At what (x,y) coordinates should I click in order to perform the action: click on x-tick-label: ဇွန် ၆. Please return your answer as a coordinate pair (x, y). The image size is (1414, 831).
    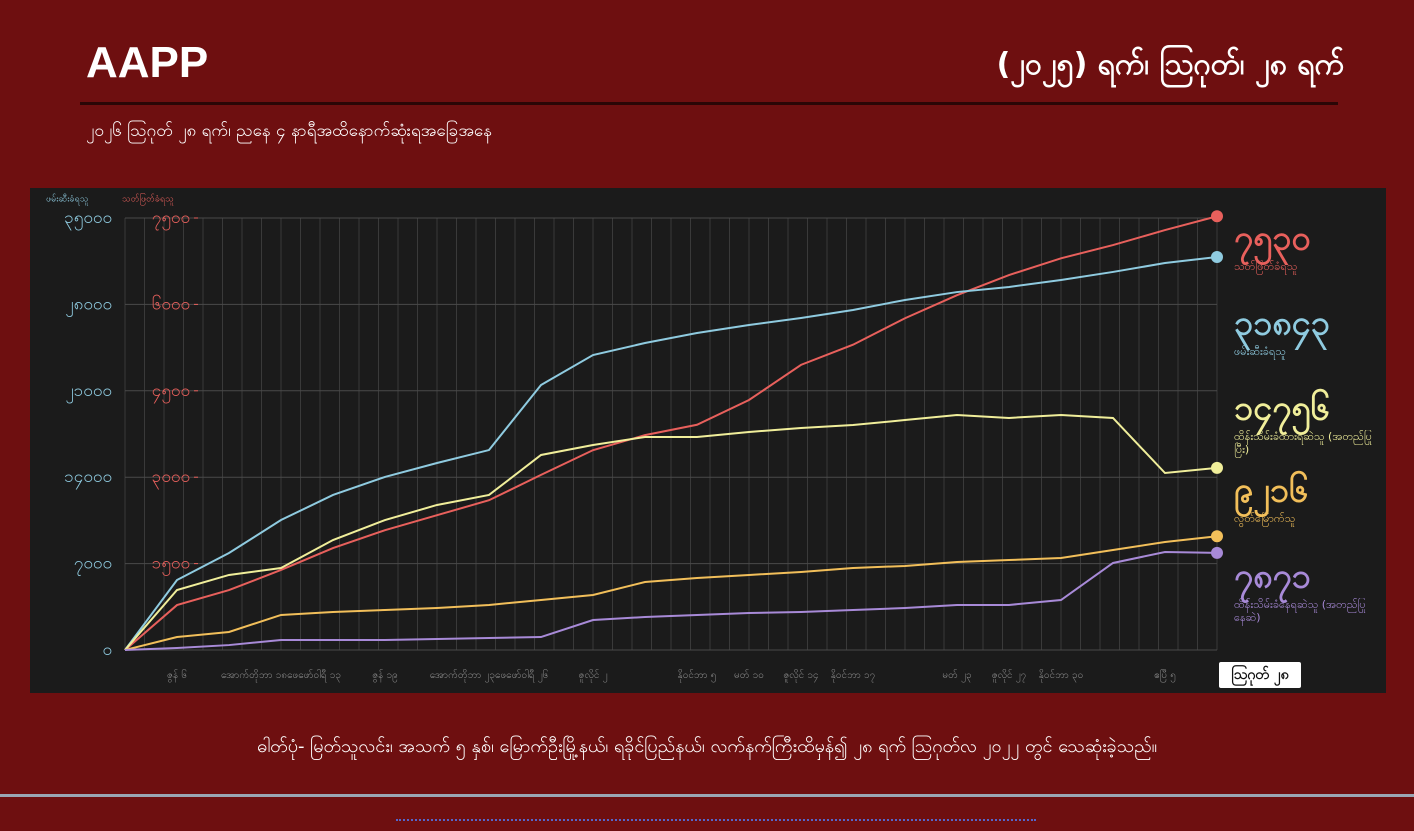
    Looking at the image, I should click on (177, 675).